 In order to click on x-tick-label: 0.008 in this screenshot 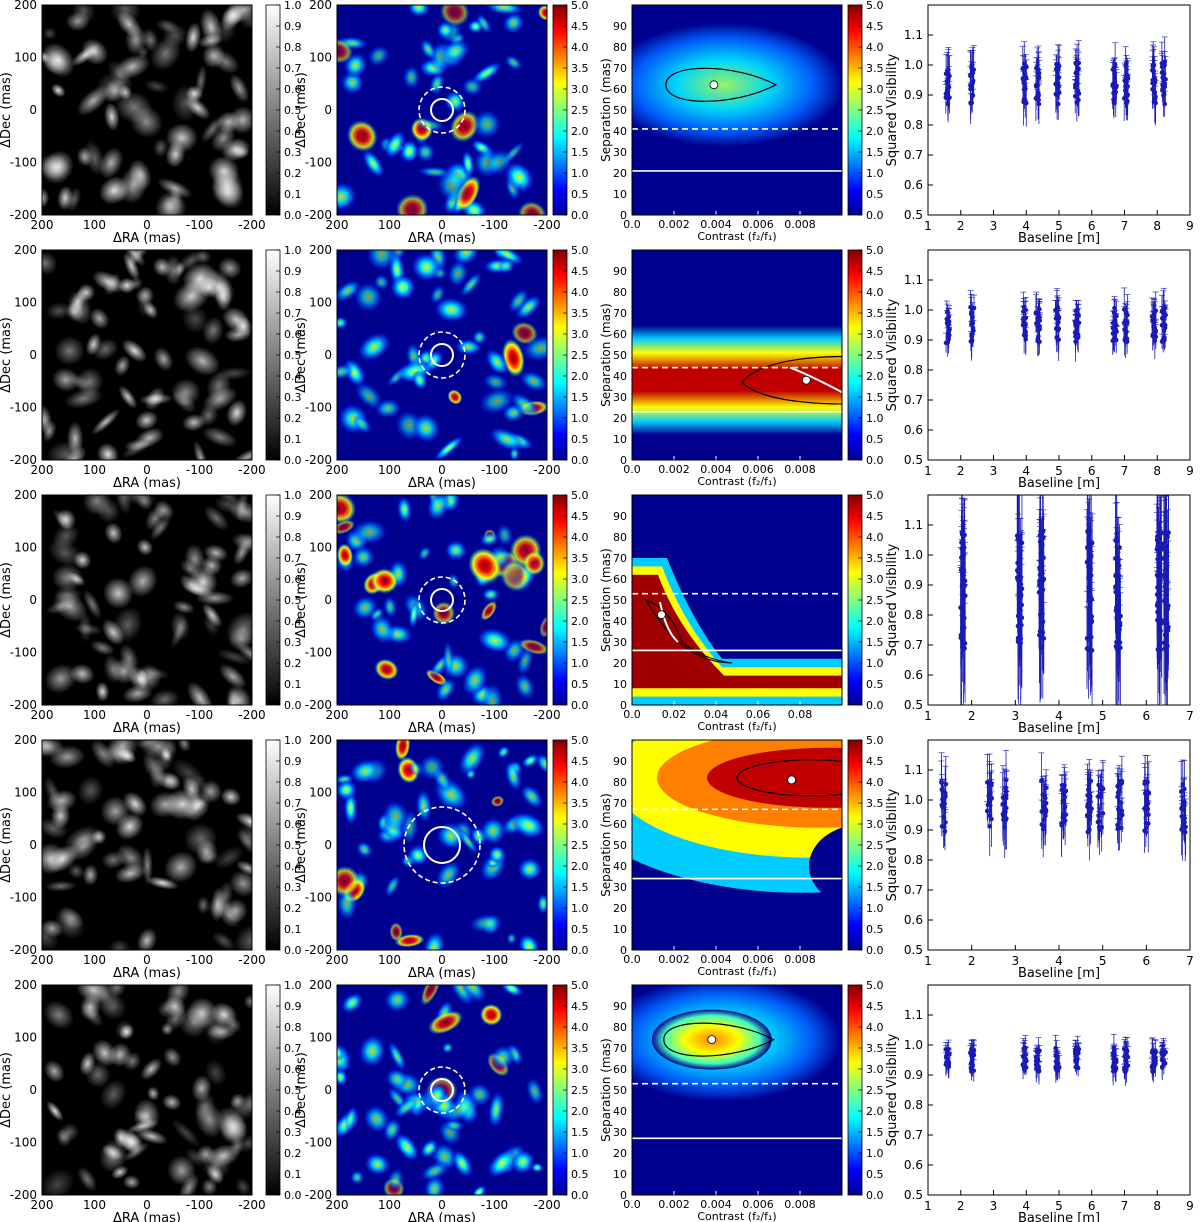, I will do `click(800, 1204)`.